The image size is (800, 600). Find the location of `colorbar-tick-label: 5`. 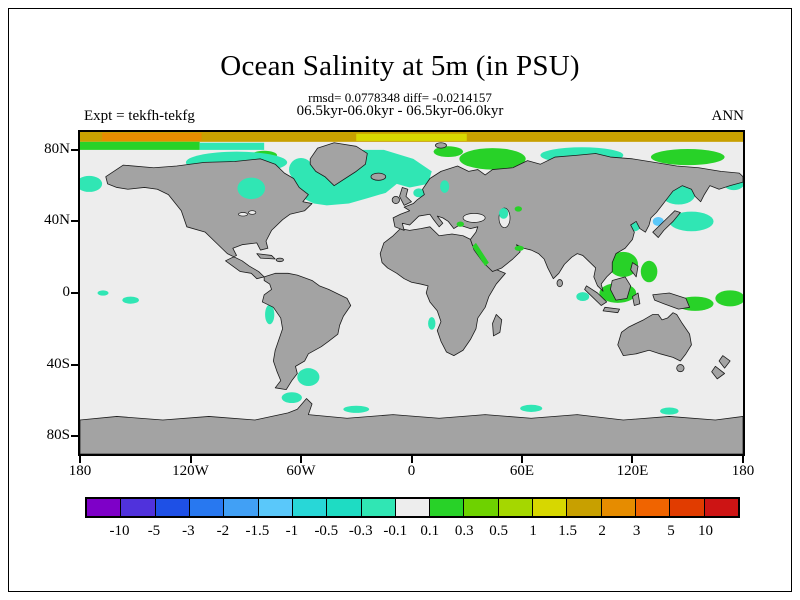

colorbar-tick-label: 5 is located at coordinates (671, 531).